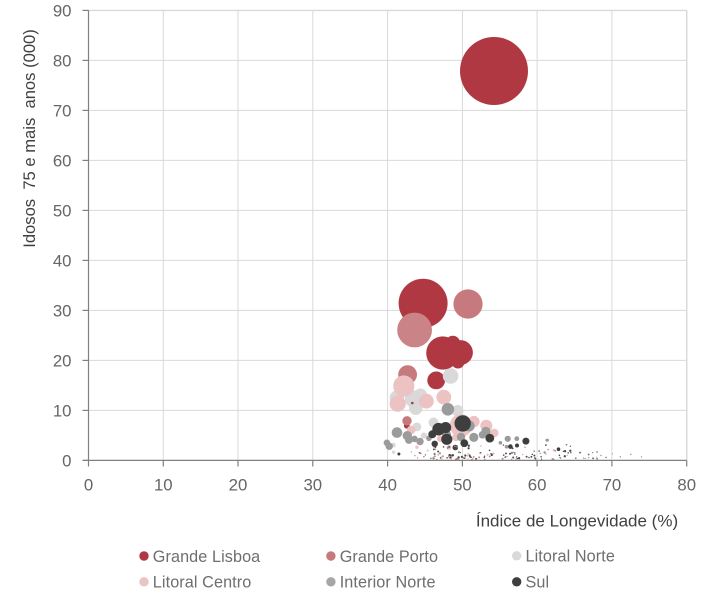 The height and width of the screenshot is (600, 720). I want to click on svg-text: Grande Porto, so click(389, 557).